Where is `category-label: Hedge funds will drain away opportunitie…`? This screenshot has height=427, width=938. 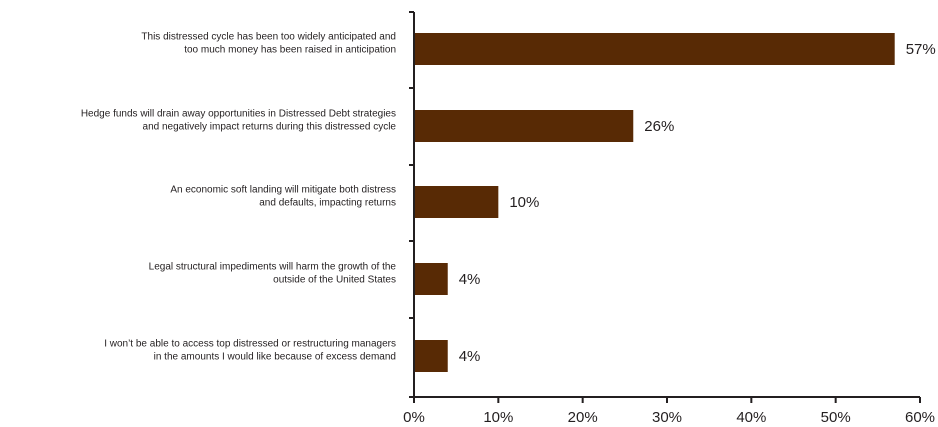
category-label: Hedge funds will drain away opportunitie… is located at coordinates (239, 121).